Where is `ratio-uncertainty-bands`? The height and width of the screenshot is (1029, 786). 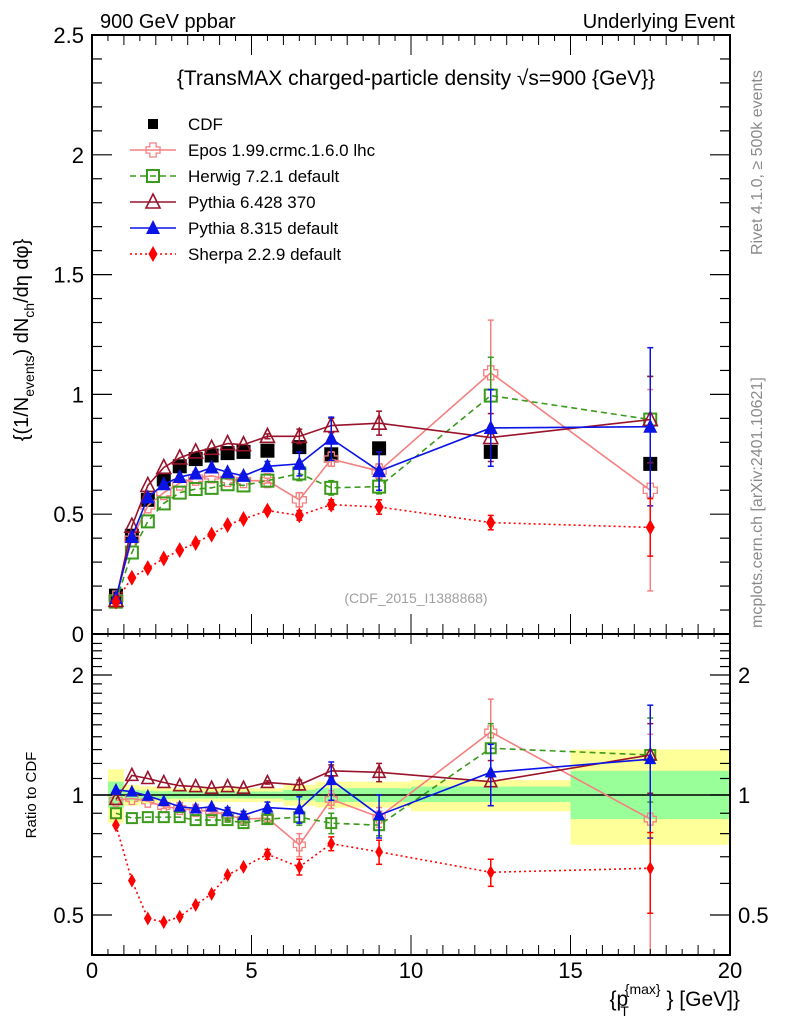 ratio-uncertainty-bands is located at coordinates (411, 797).